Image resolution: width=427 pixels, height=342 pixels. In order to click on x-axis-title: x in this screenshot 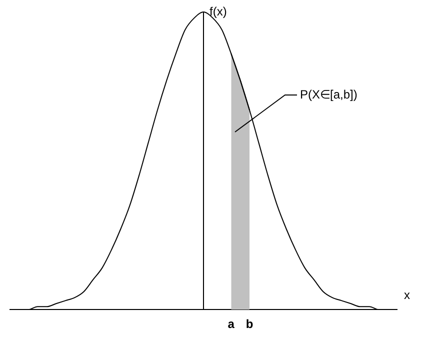, I will do `click(407, 295)`.